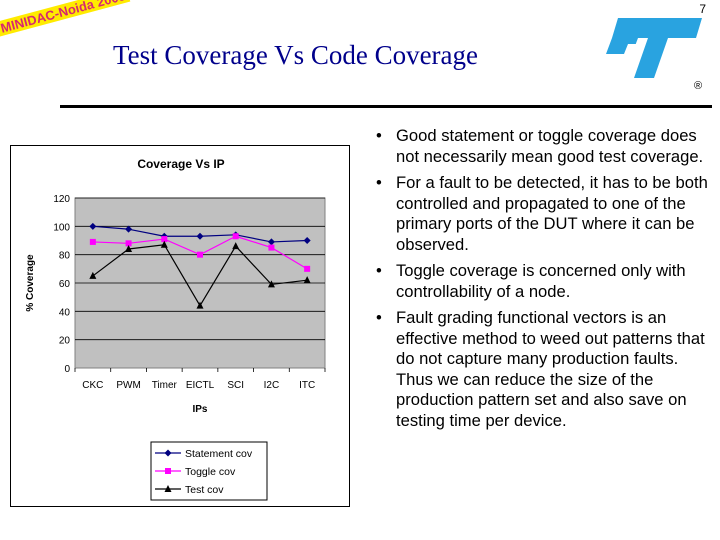 The image size is (720, 540). Describe the element at coordinates (67, 369) in the screenshot. I see `y-tick-label: 0` at that location.